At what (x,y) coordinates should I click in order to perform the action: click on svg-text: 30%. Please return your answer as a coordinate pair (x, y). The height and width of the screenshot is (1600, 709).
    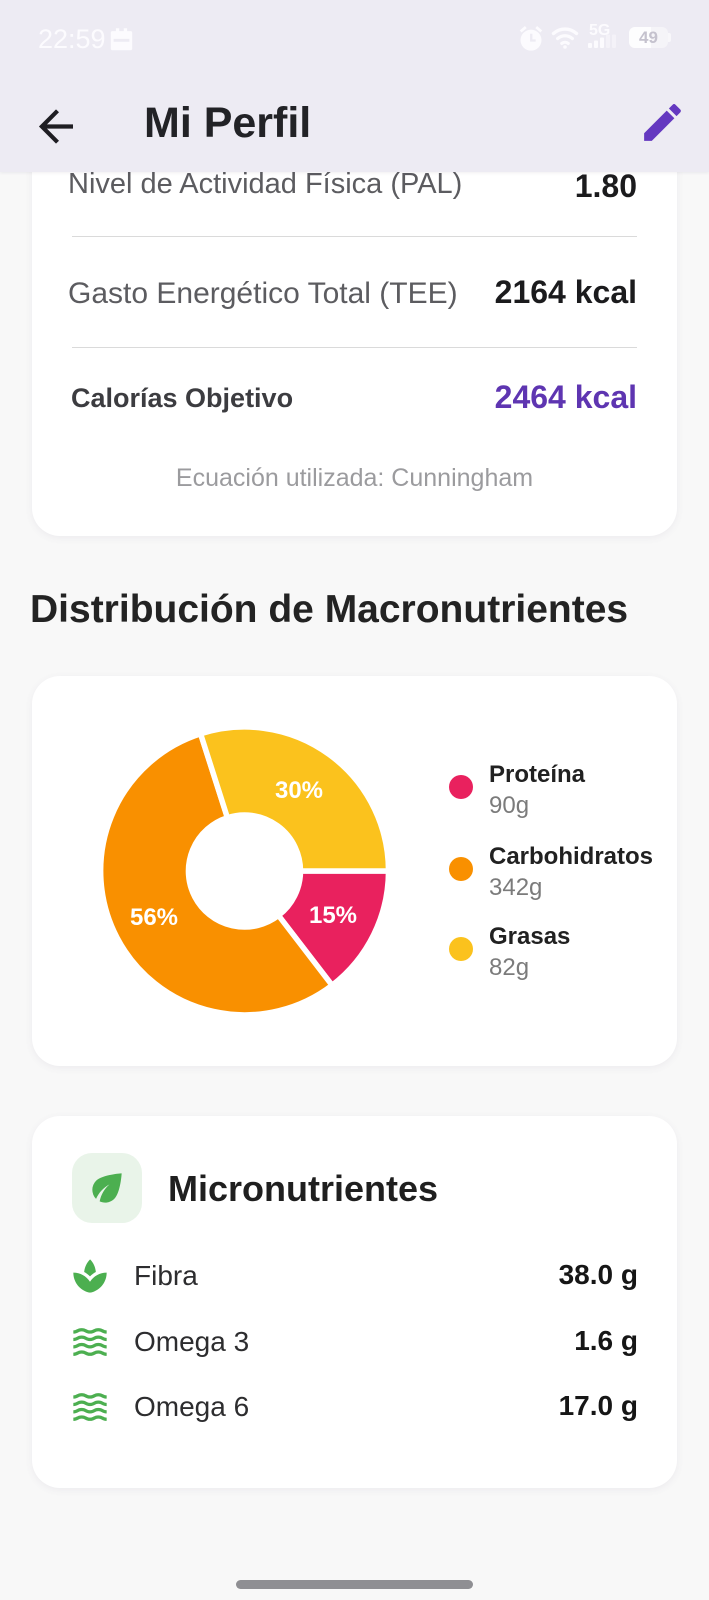
    Looking at the image, I should click on (299, 790).